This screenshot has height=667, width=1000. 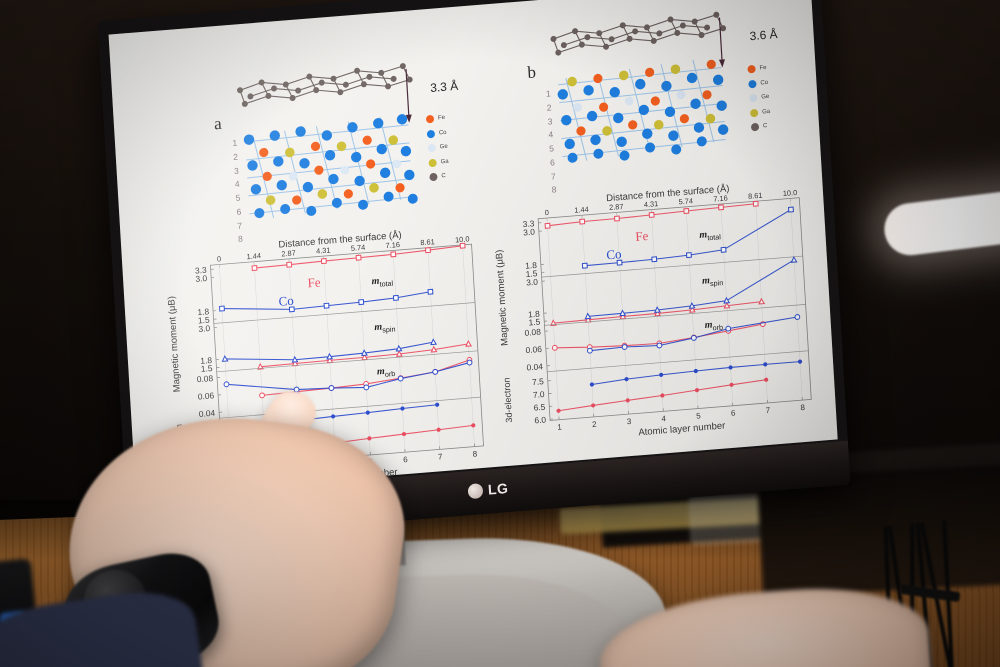 What do you see at coordinates (539, 407) in the screenshot?
I see `svg-text: 6.5` at bounding box center [539, 407].